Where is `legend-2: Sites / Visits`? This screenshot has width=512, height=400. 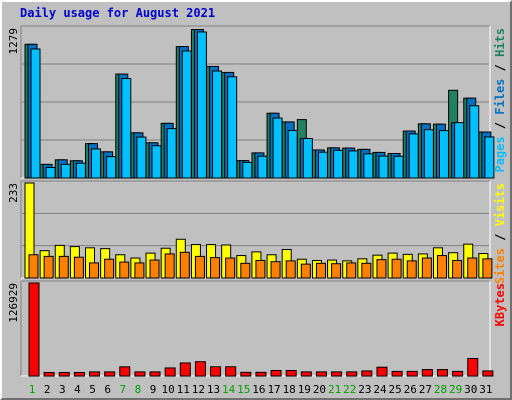
legend-2: Sites / Visits is located at coordinates (500, 233).